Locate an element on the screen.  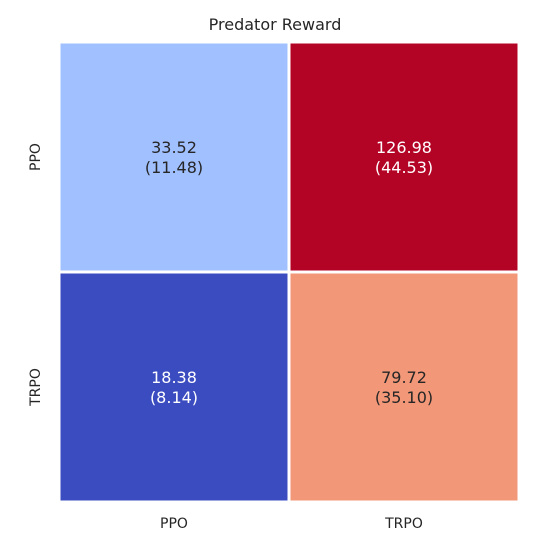
y-tick-label: PPO is located at coordinates (36, 157).